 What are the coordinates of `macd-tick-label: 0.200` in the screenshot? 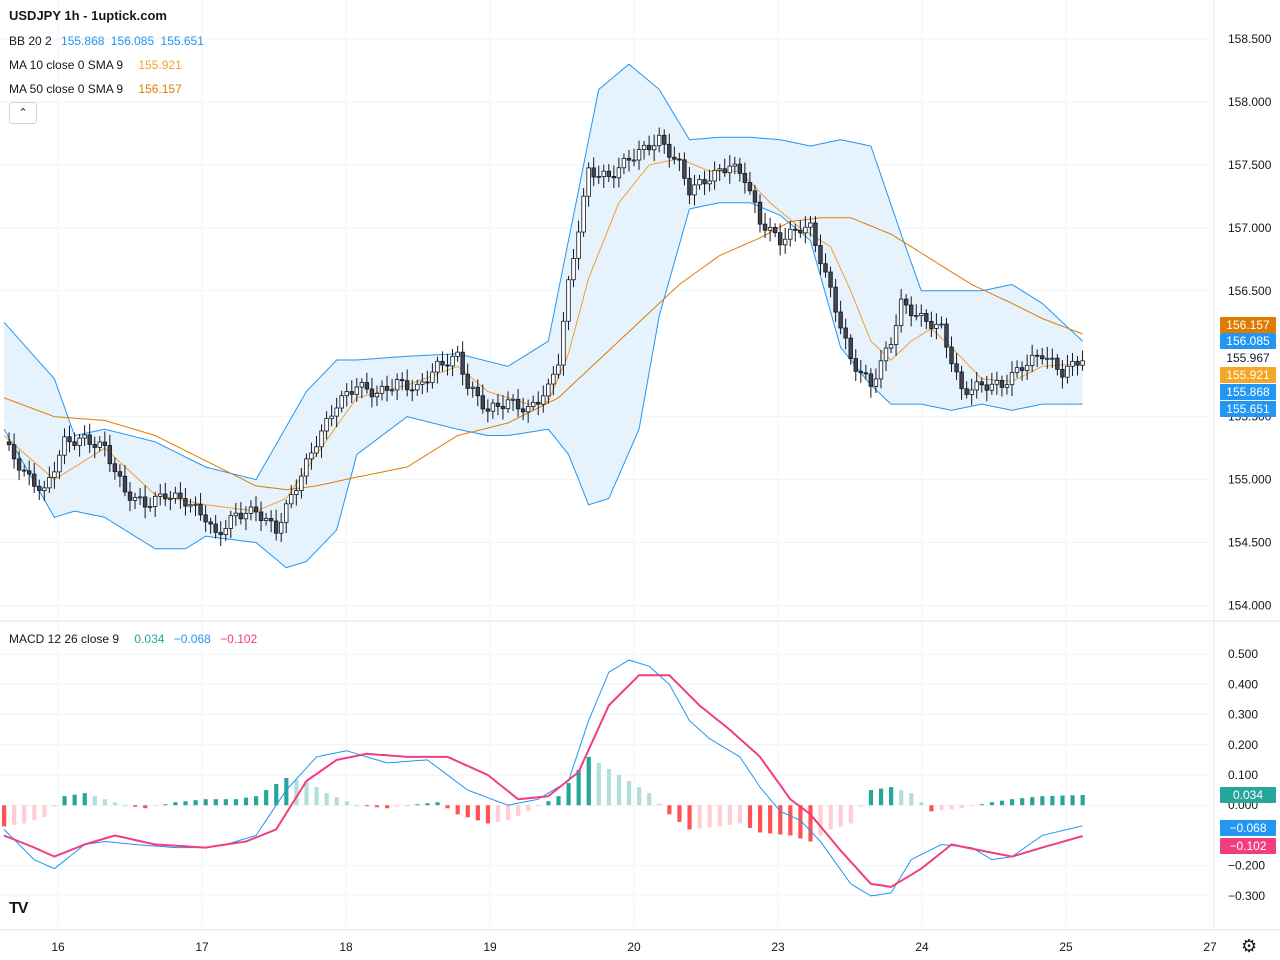 It's located at (1243, 745).